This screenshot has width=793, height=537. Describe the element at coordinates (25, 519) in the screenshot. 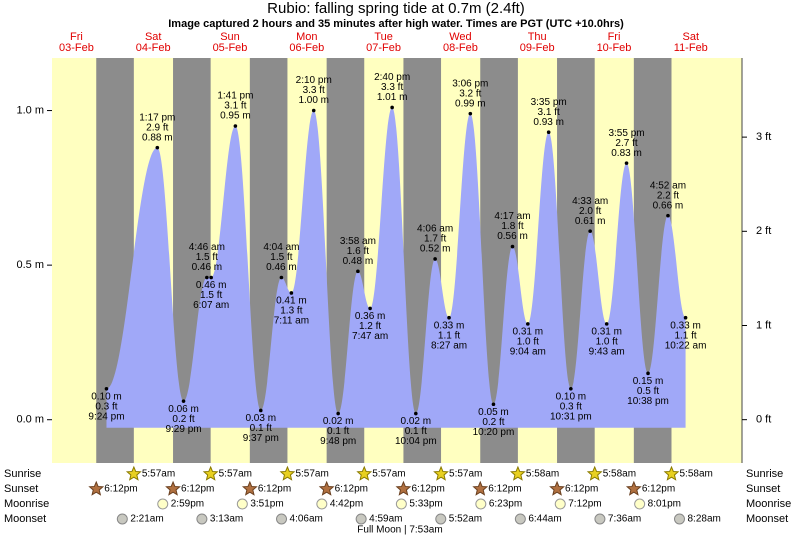

I see `row-label: Moonset` at that location.